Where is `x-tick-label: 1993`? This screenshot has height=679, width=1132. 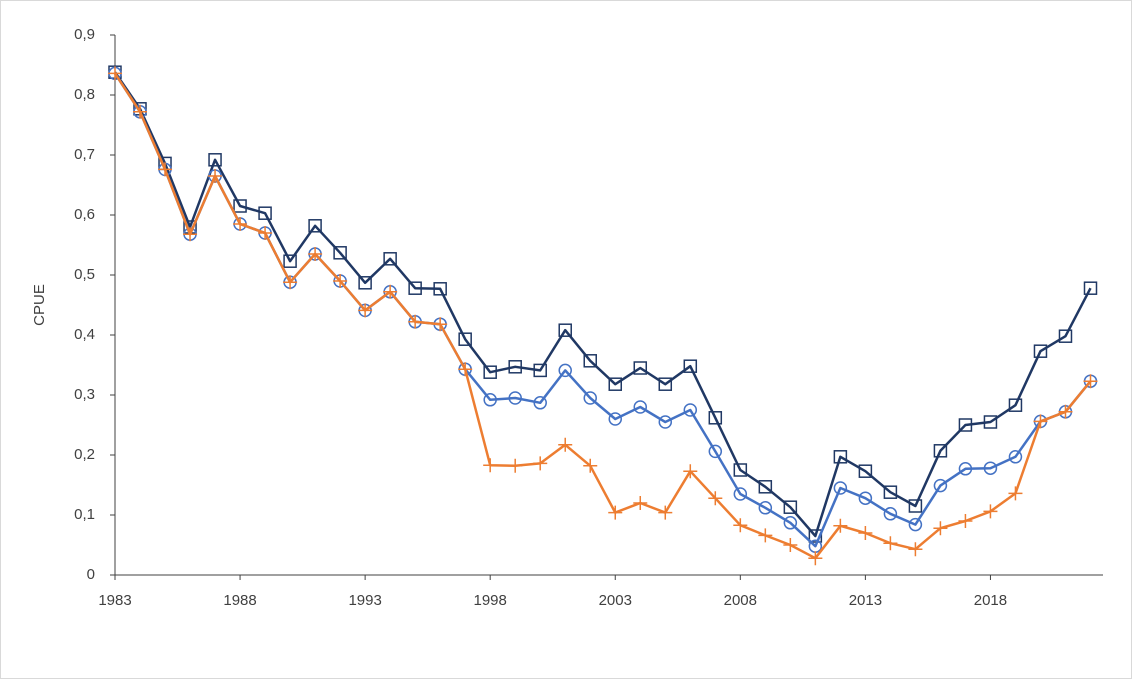
x-tick-label: 1993 is located at coordinates (364, 600).